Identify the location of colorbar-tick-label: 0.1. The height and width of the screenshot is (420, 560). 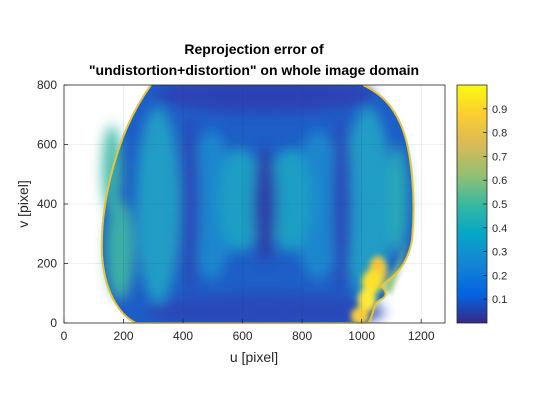
(499, 300).